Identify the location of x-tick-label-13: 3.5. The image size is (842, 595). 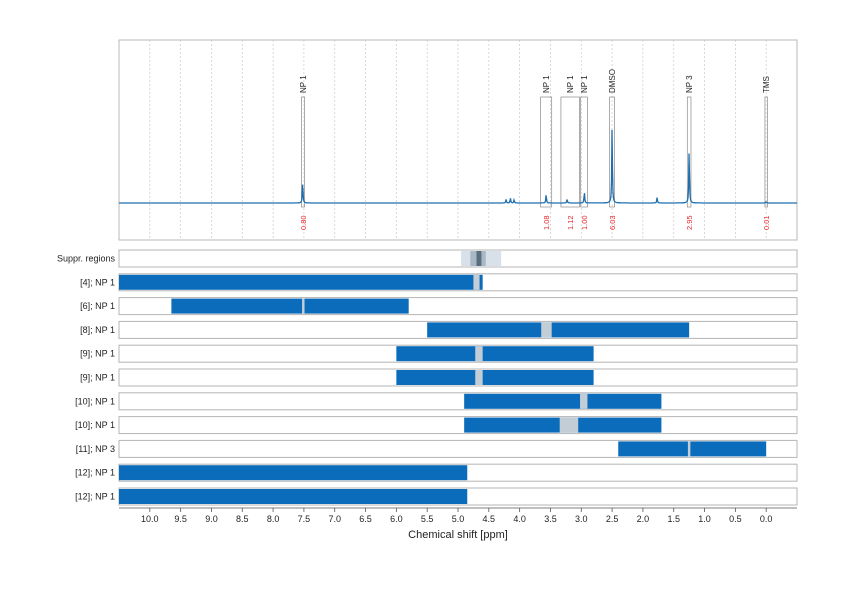
(550, 519).